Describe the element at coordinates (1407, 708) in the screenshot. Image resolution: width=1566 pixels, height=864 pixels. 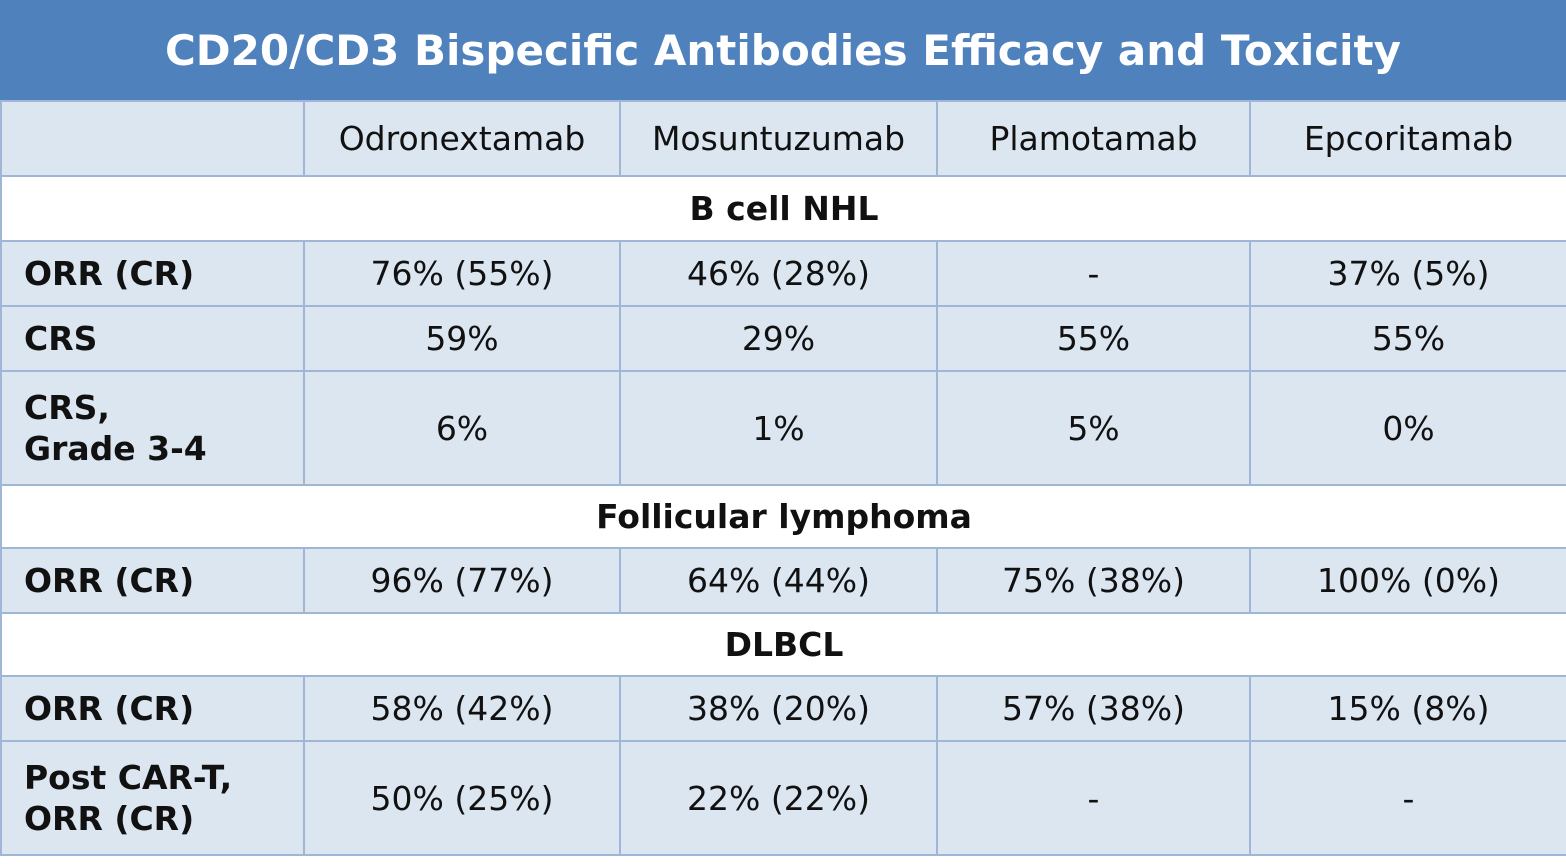
I see `cell: 15% (8%)` at that location.